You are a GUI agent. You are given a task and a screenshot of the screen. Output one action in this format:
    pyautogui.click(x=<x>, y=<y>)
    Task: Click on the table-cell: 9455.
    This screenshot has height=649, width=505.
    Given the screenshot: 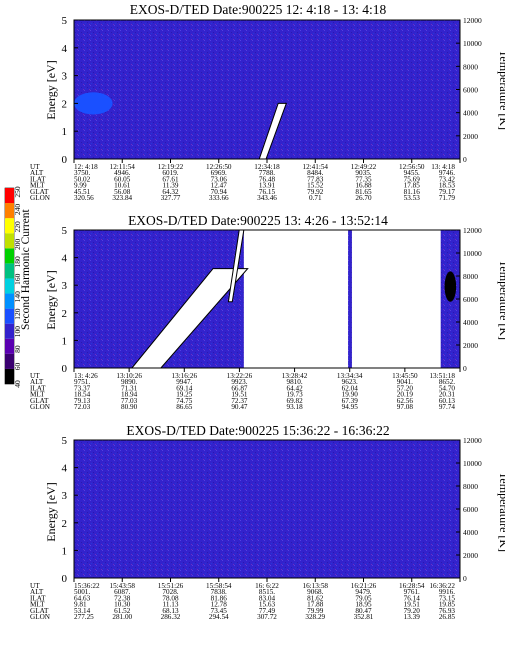 What is the action you would take?
    pyautogui.click(x=412, y=173)
    